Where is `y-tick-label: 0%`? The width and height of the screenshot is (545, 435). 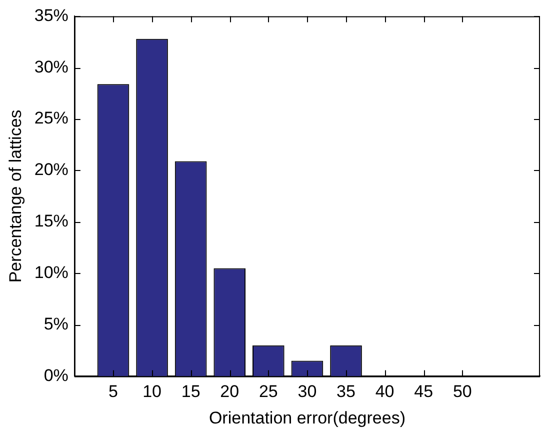 y-tick-label: 0% is located at coordinates (56, 375).